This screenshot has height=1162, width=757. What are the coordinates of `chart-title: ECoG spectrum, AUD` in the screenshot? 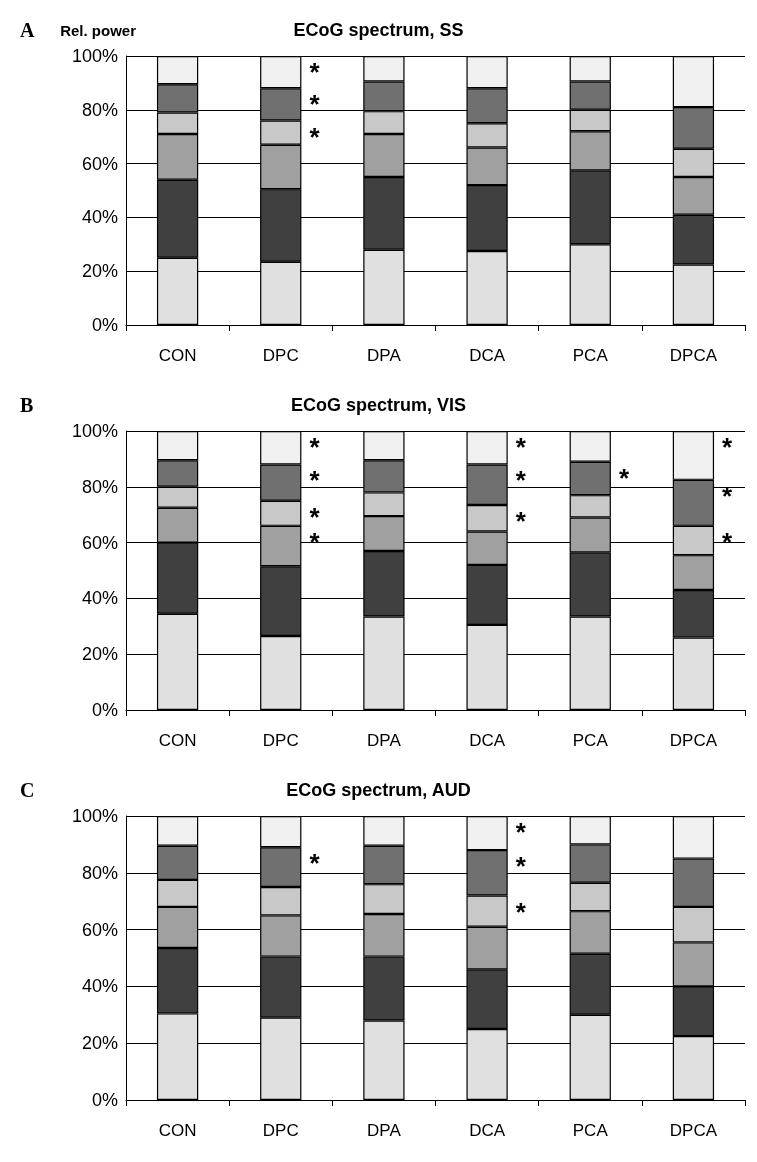 It's located at (378, 790).